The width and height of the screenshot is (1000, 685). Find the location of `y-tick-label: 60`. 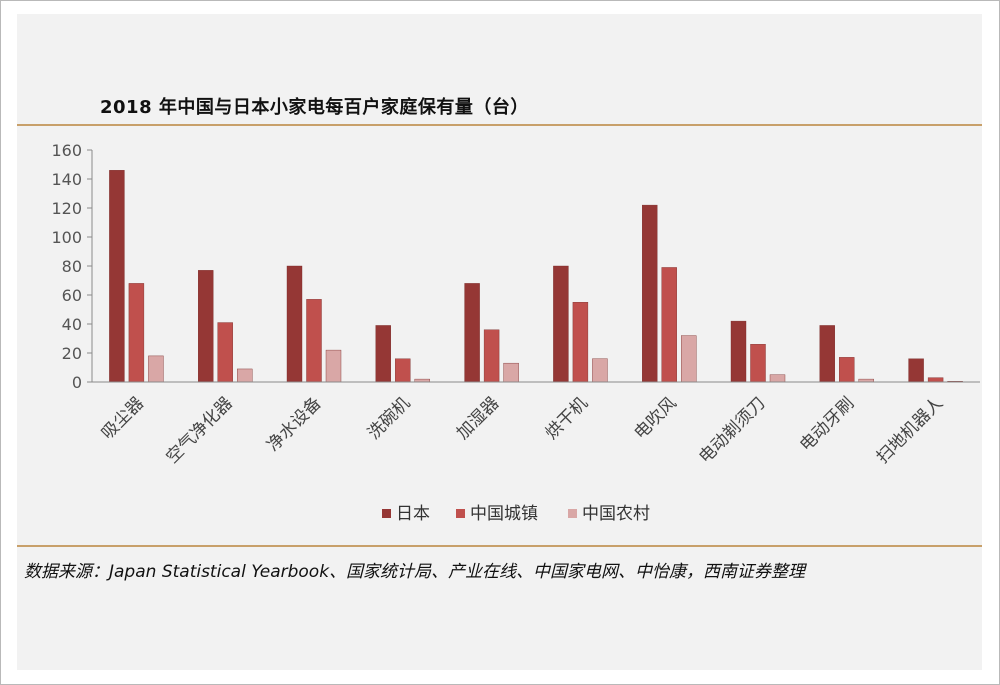

y-tick-label: 60 is located at coordinates (72, 295).